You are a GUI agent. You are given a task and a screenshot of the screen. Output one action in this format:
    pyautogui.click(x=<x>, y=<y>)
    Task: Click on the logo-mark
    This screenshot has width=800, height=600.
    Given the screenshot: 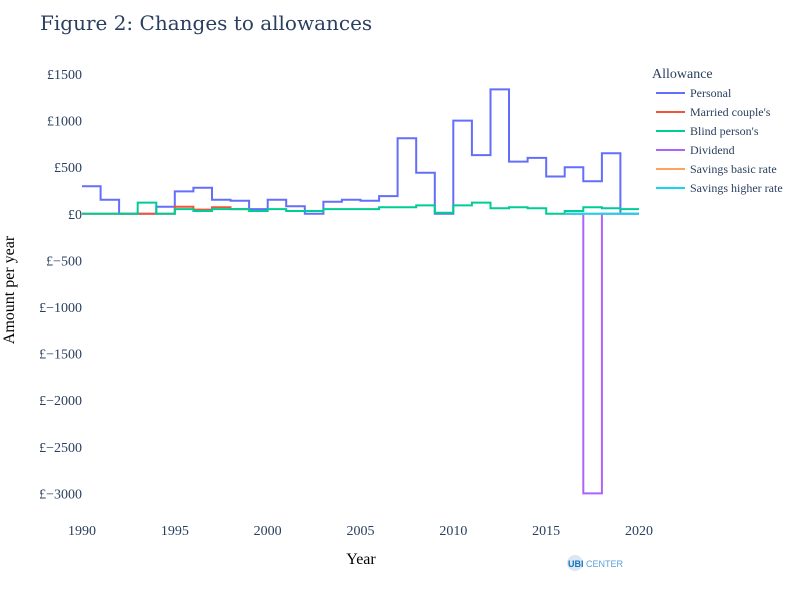 What is the action you would take?
    pyautogui.click(x=575, y=563)
    